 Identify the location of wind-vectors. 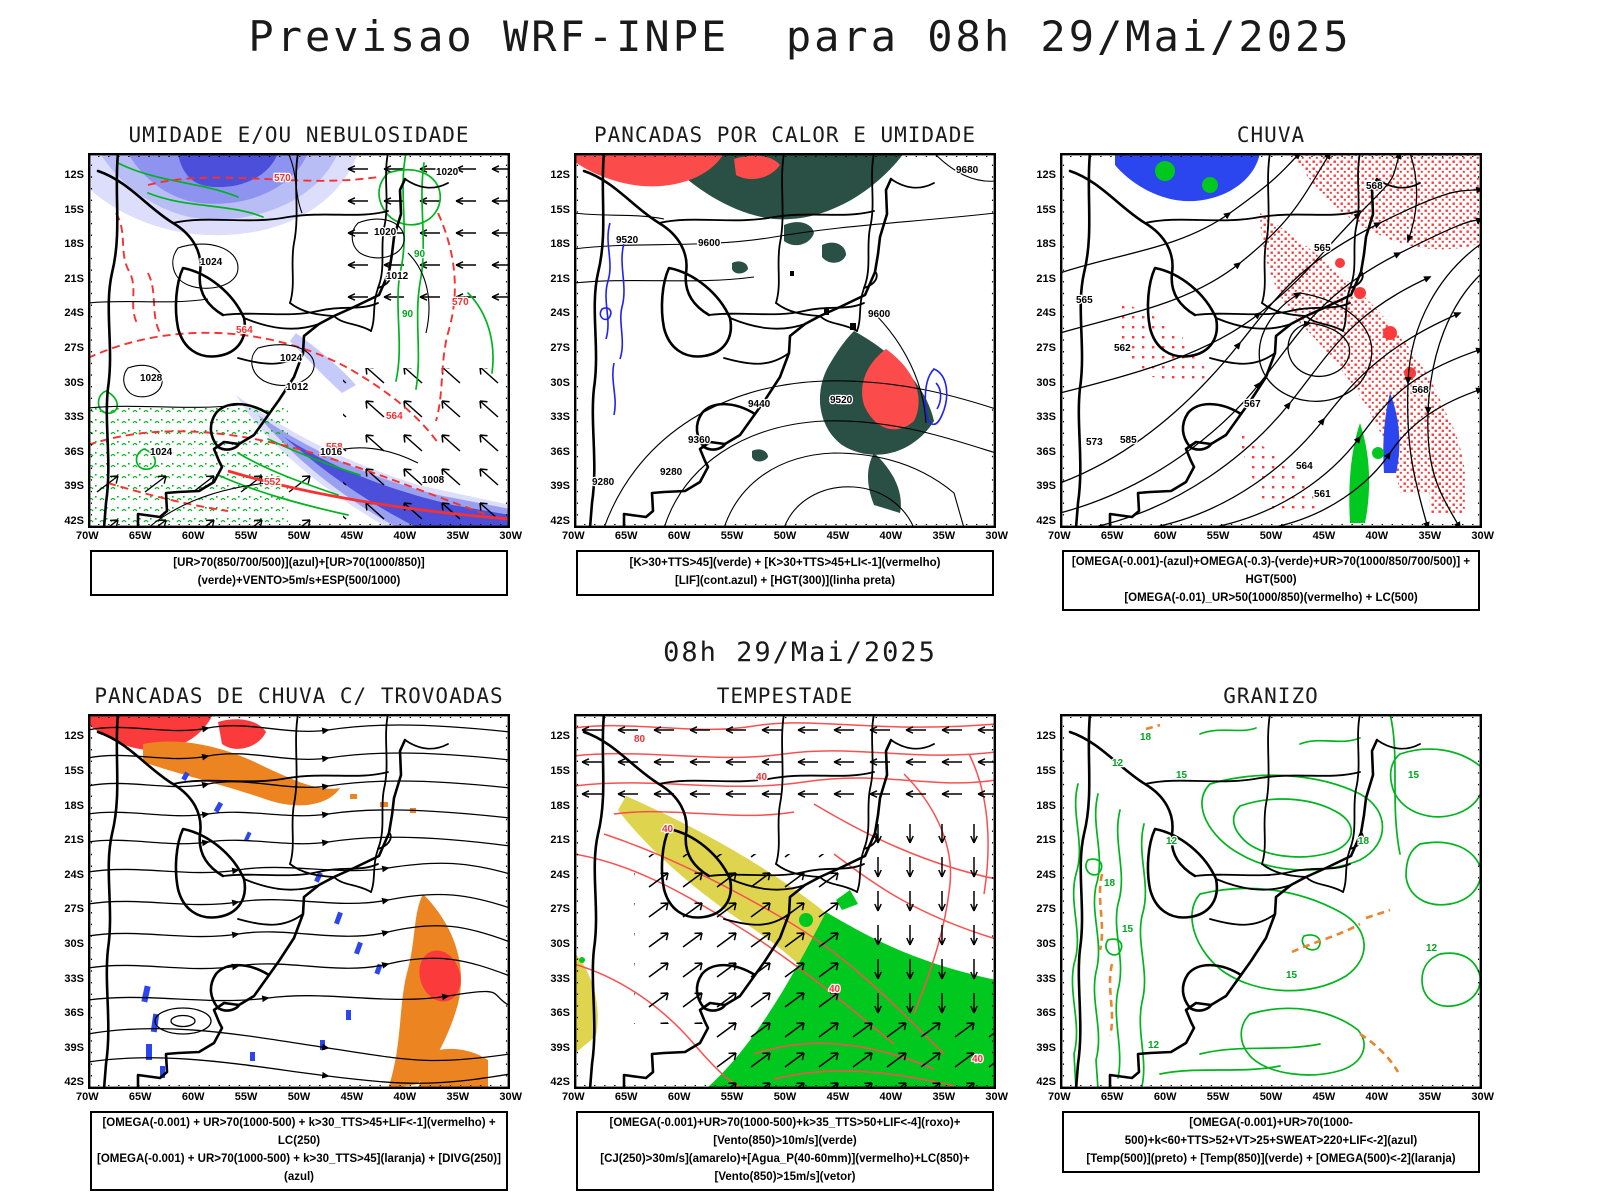
(785, 902).